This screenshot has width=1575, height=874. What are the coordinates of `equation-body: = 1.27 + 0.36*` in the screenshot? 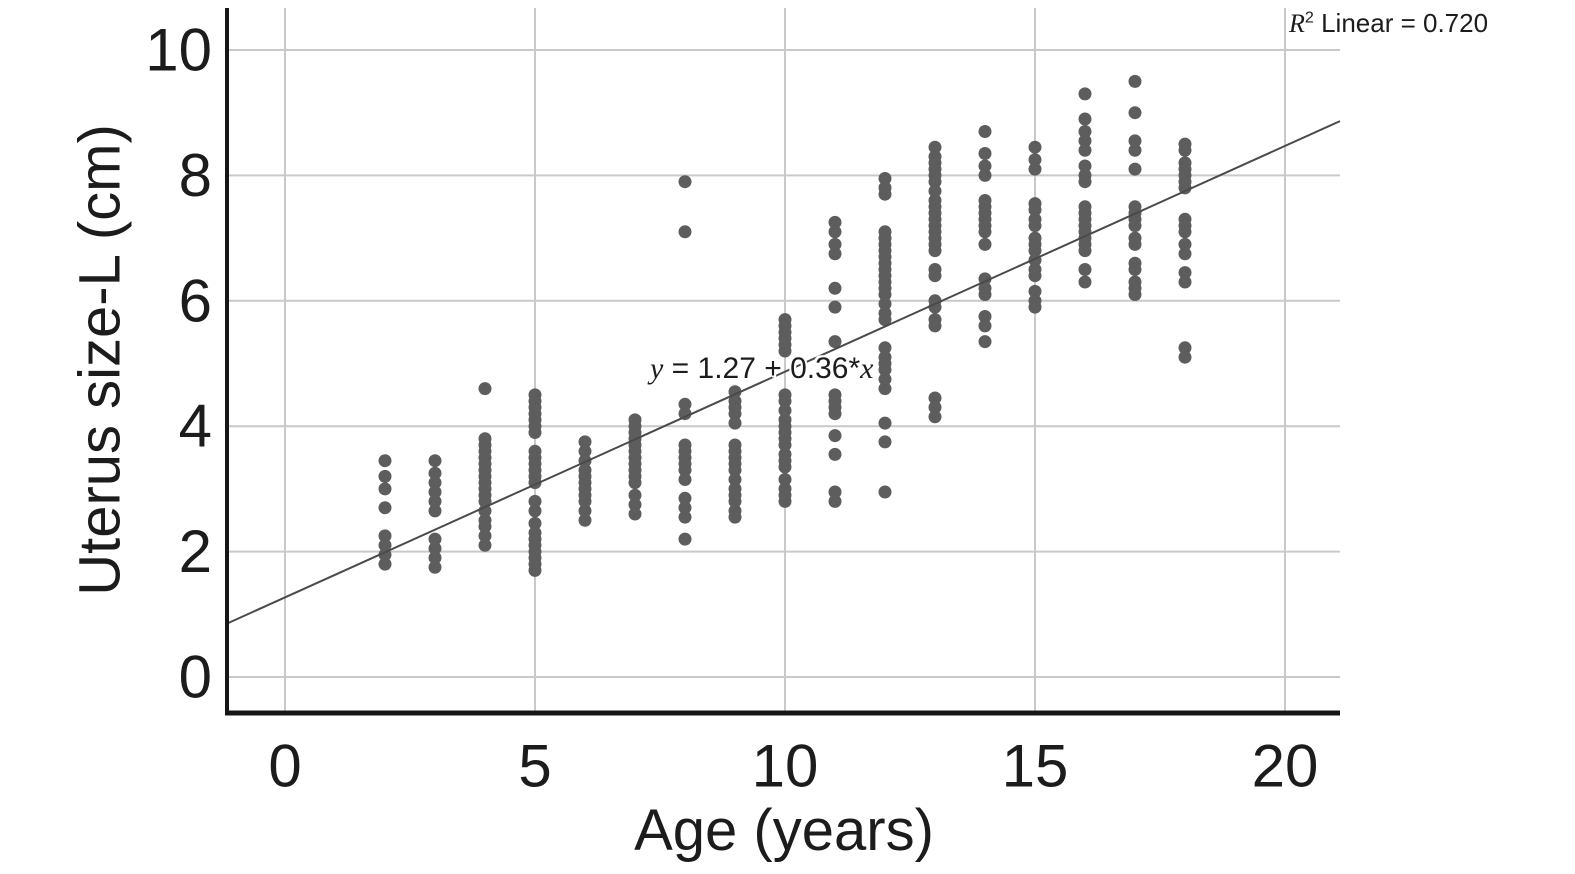 It's located at (762, 368).